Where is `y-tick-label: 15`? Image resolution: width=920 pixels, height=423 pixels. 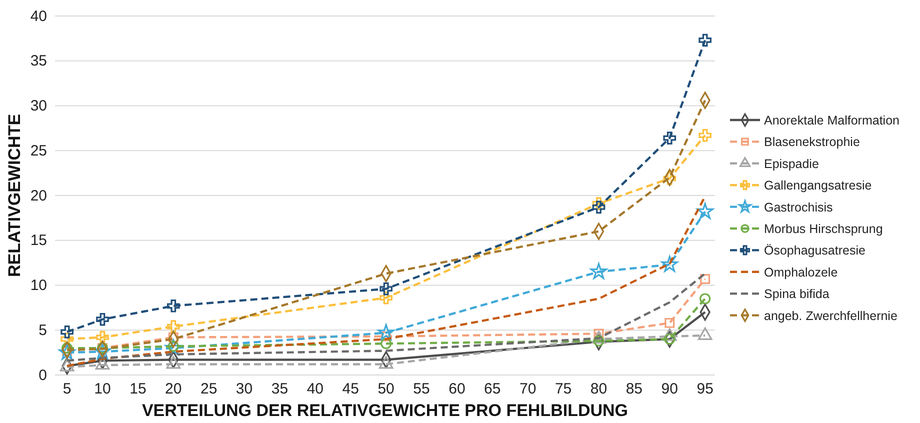
y-tick-label: 15 is located at coordinates (38, 241).